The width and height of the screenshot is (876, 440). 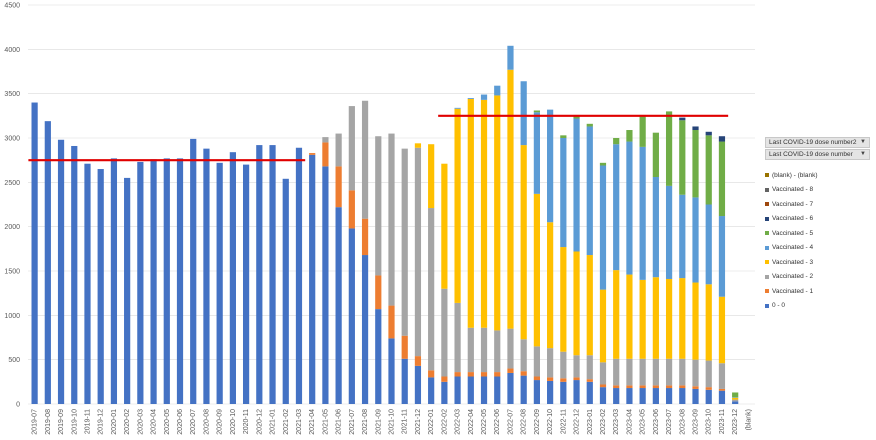 I want to click on legend-label: Vaccinated - 4, so click(x=793, y=248).